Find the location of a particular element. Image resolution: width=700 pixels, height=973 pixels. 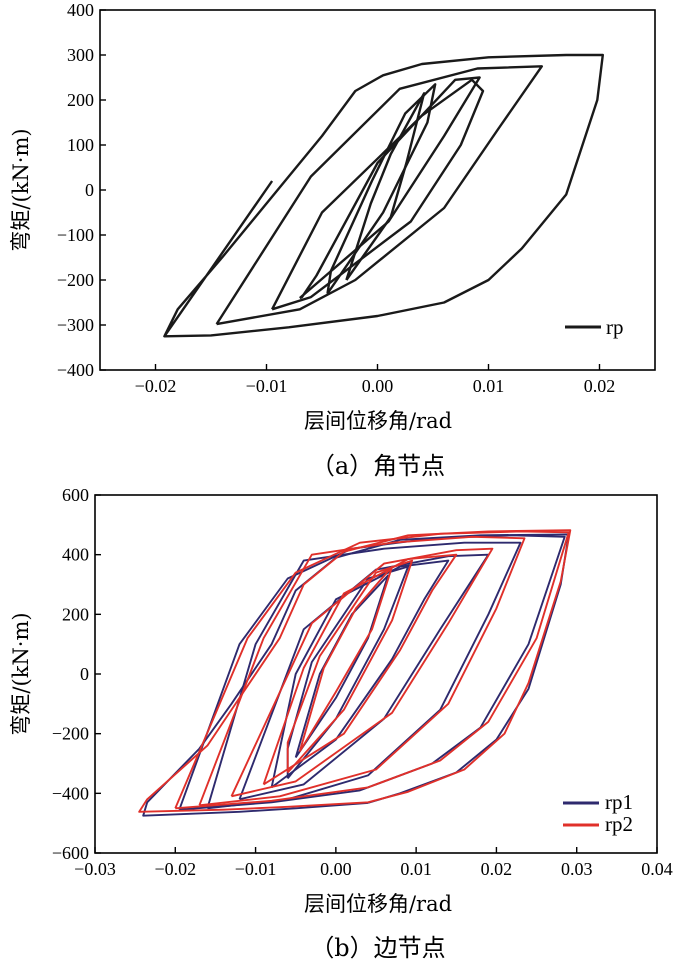

chart-a-ylabel: 弯矩/(kN·m) is located at coordinates (21, 189).